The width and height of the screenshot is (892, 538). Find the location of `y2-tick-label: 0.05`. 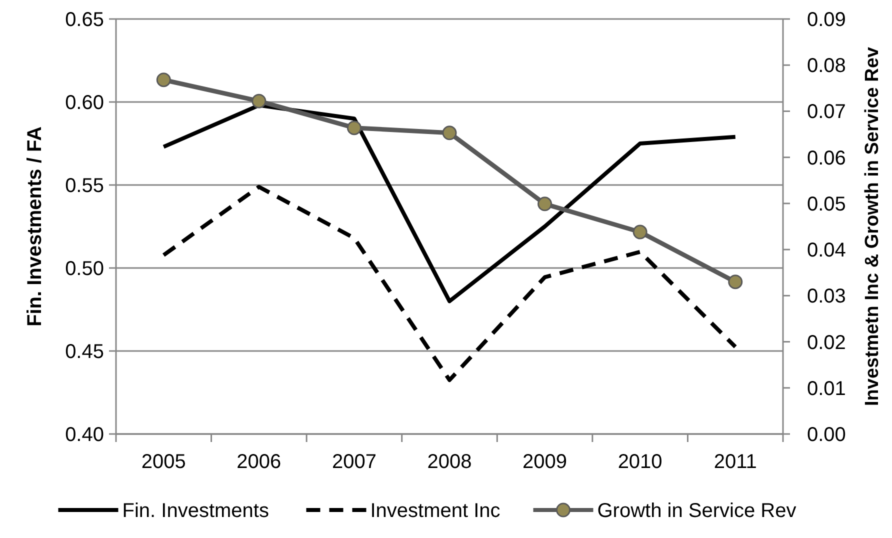

y2-tick-label: 0.05 is located at coordinates (826, 204).